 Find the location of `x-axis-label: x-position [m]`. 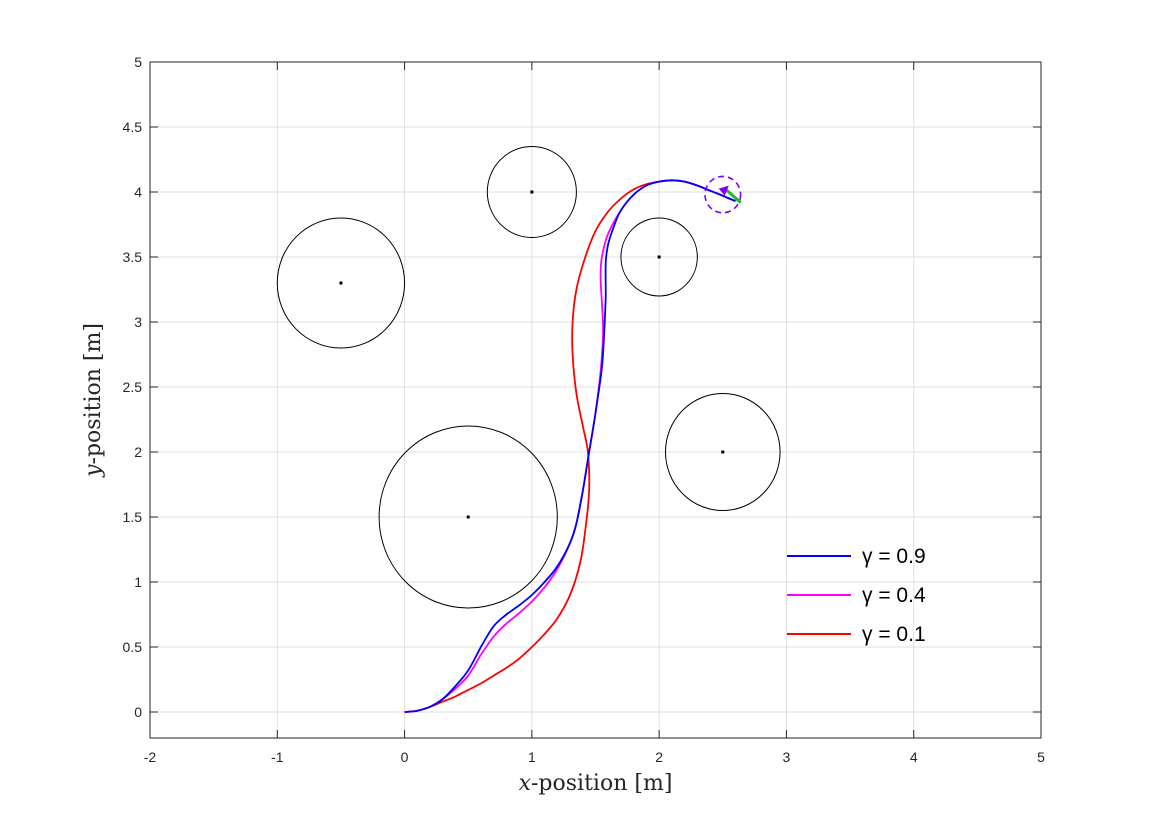

x-axis-label: x-position [m] is located at coordinates (596, 783).